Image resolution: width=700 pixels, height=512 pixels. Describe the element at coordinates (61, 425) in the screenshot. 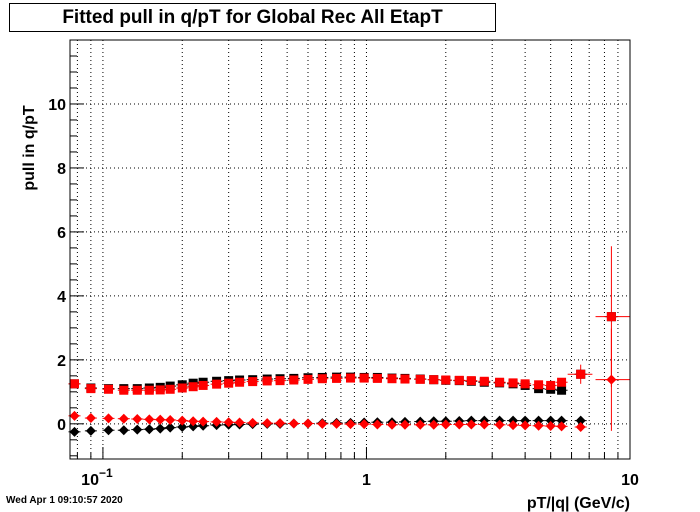

I see `y-tick-label: 0` at that location.